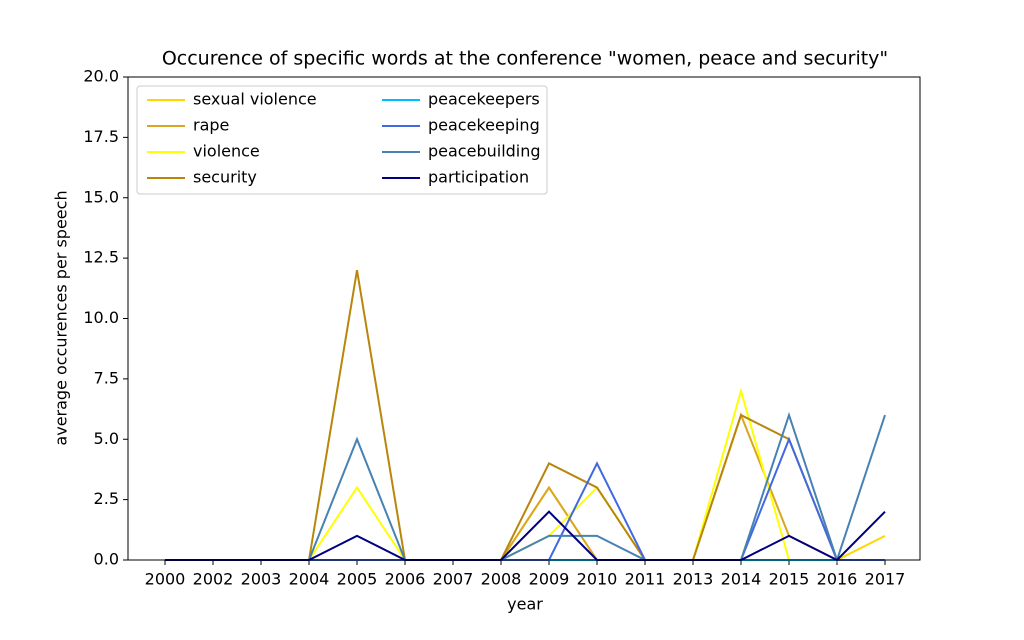 The image size is (1024, 640). I want to click on y-tick-label: 5.0, so click(106, 438).